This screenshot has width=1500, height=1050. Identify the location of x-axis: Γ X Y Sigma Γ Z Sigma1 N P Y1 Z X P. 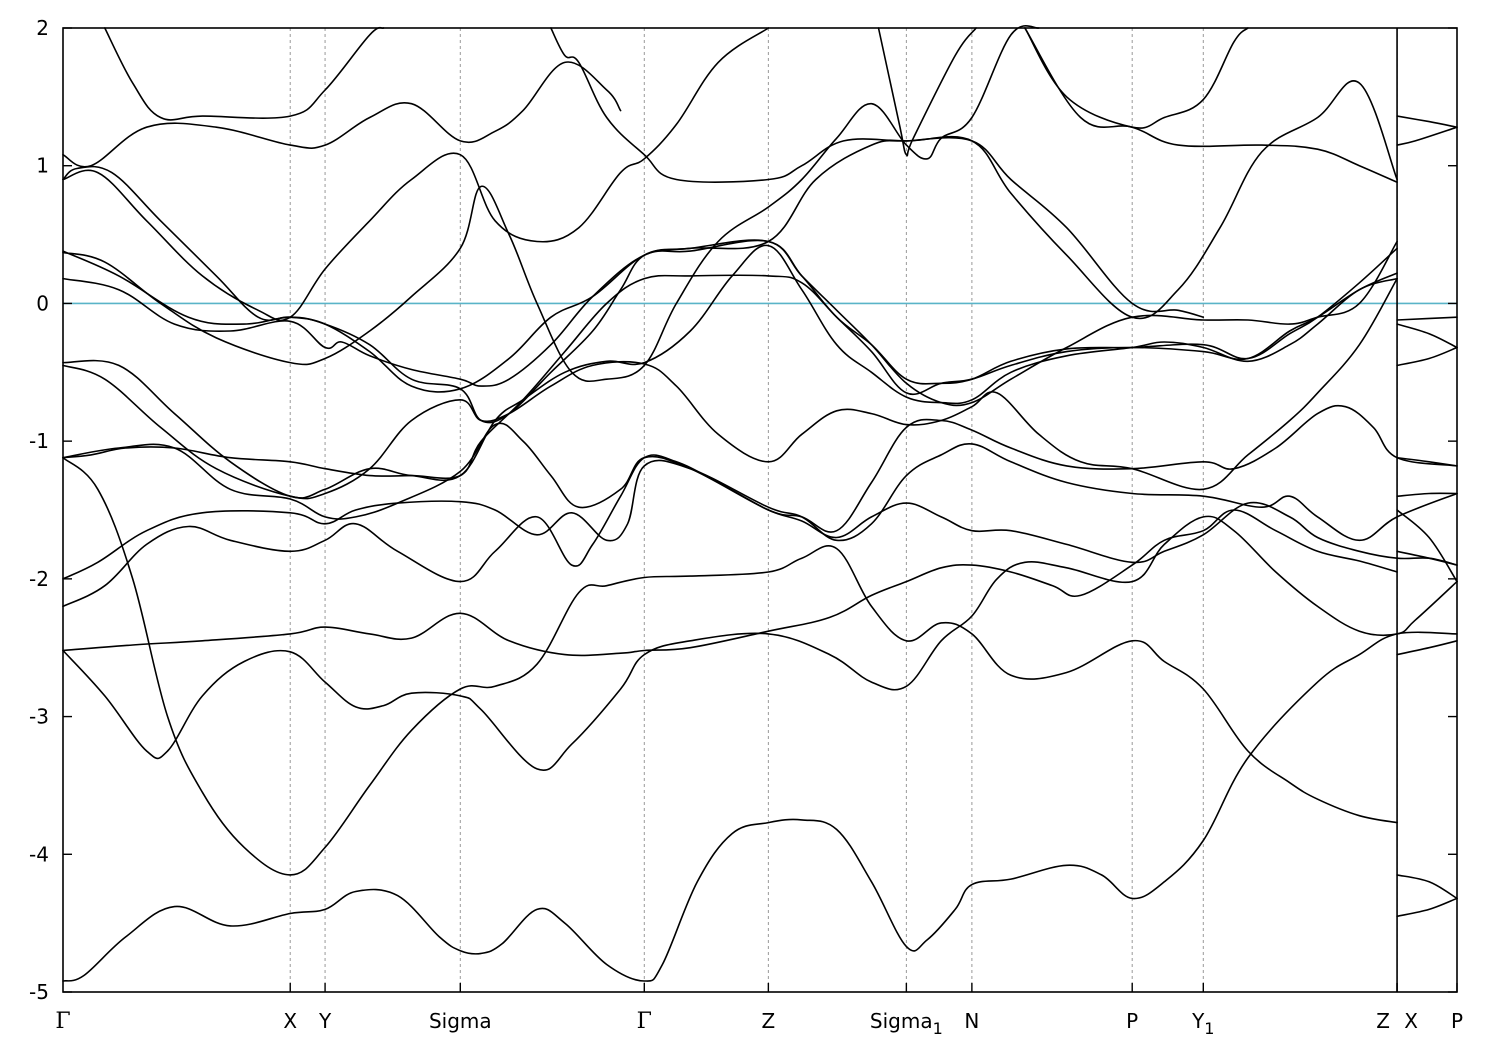
(759, 1010).